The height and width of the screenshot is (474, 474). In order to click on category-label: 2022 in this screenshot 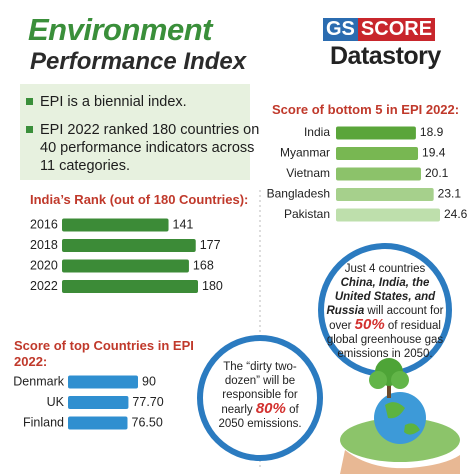, I will do `click(44, 286)`.